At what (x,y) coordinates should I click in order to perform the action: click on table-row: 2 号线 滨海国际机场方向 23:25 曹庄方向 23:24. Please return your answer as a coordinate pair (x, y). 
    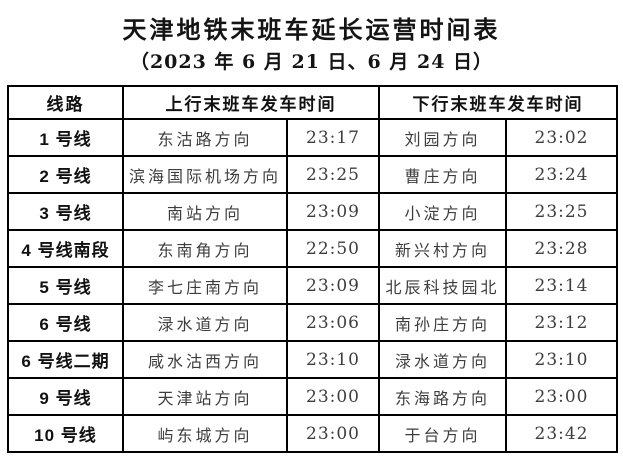
    Looking at the image, I should click on (312, 174).